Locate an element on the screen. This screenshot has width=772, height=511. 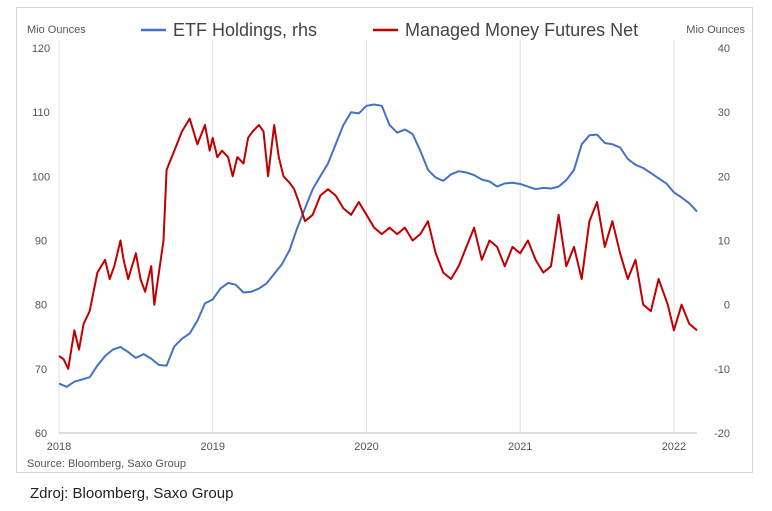
right-tick-label: 20 is located at coordinates (724, 177).